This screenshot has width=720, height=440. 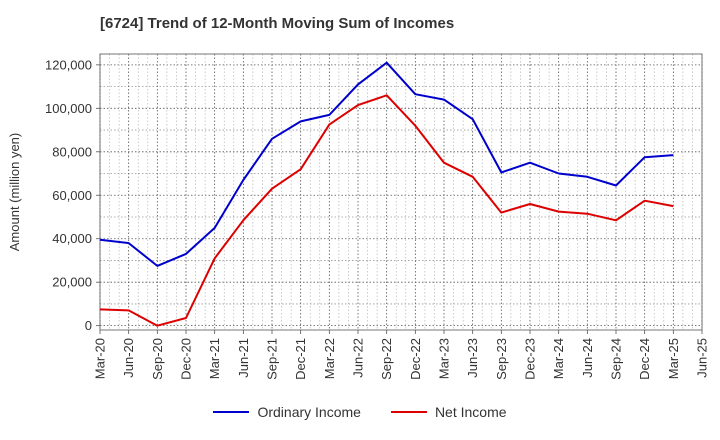 What do you see at coordinates (157, 359) in the screenshot?
I see `x-tick-label: Sep-20` at bounding box center [157, 359].